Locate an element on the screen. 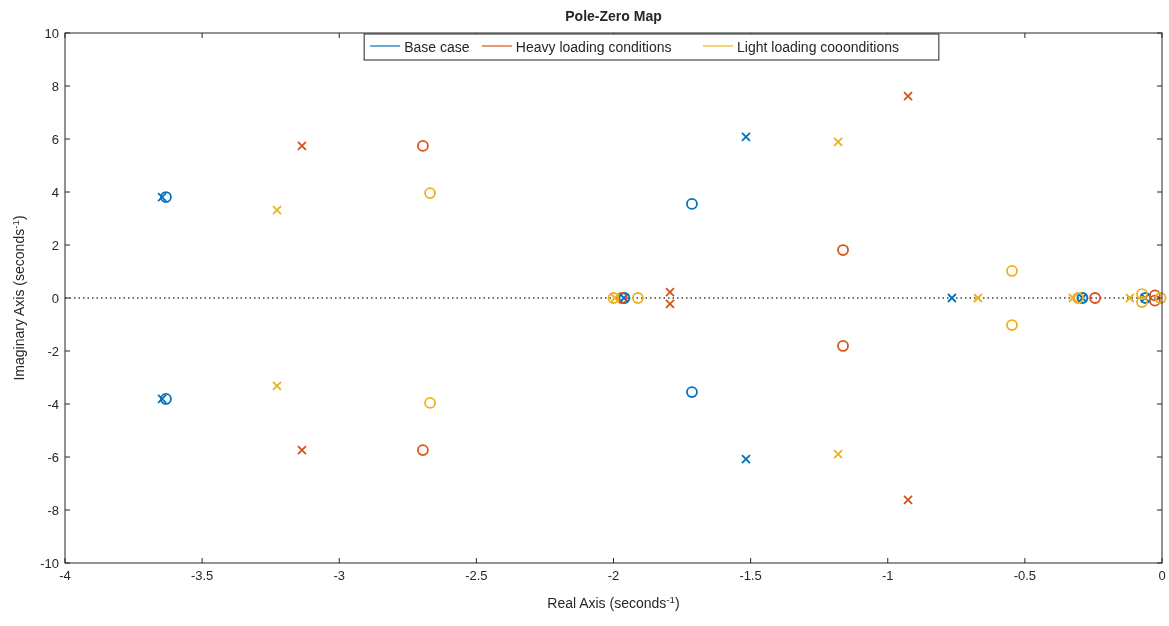 Image resolution: width=1169 pixels, height=626 pixels. x-tick-label: -1.5 is located at coordinates (750, 575).